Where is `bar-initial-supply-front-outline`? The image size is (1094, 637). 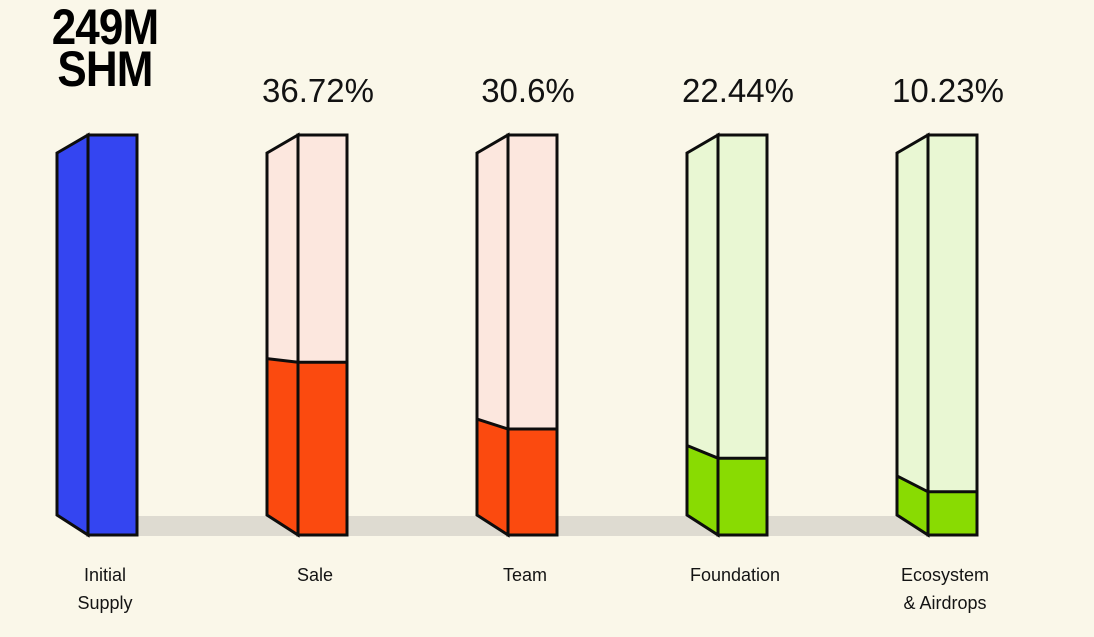 bar-initial-supply-front-outline is located at coordinates (112, 335).